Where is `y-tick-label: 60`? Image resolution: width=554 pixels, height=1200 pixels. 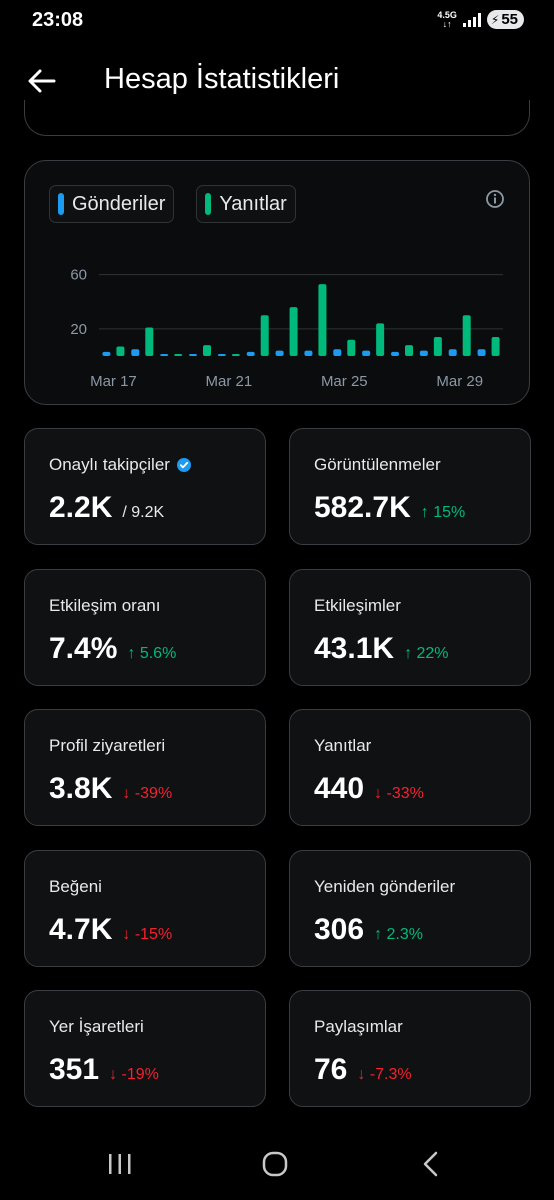 y-tick-label: 60 is located at coordinates (78, 275).